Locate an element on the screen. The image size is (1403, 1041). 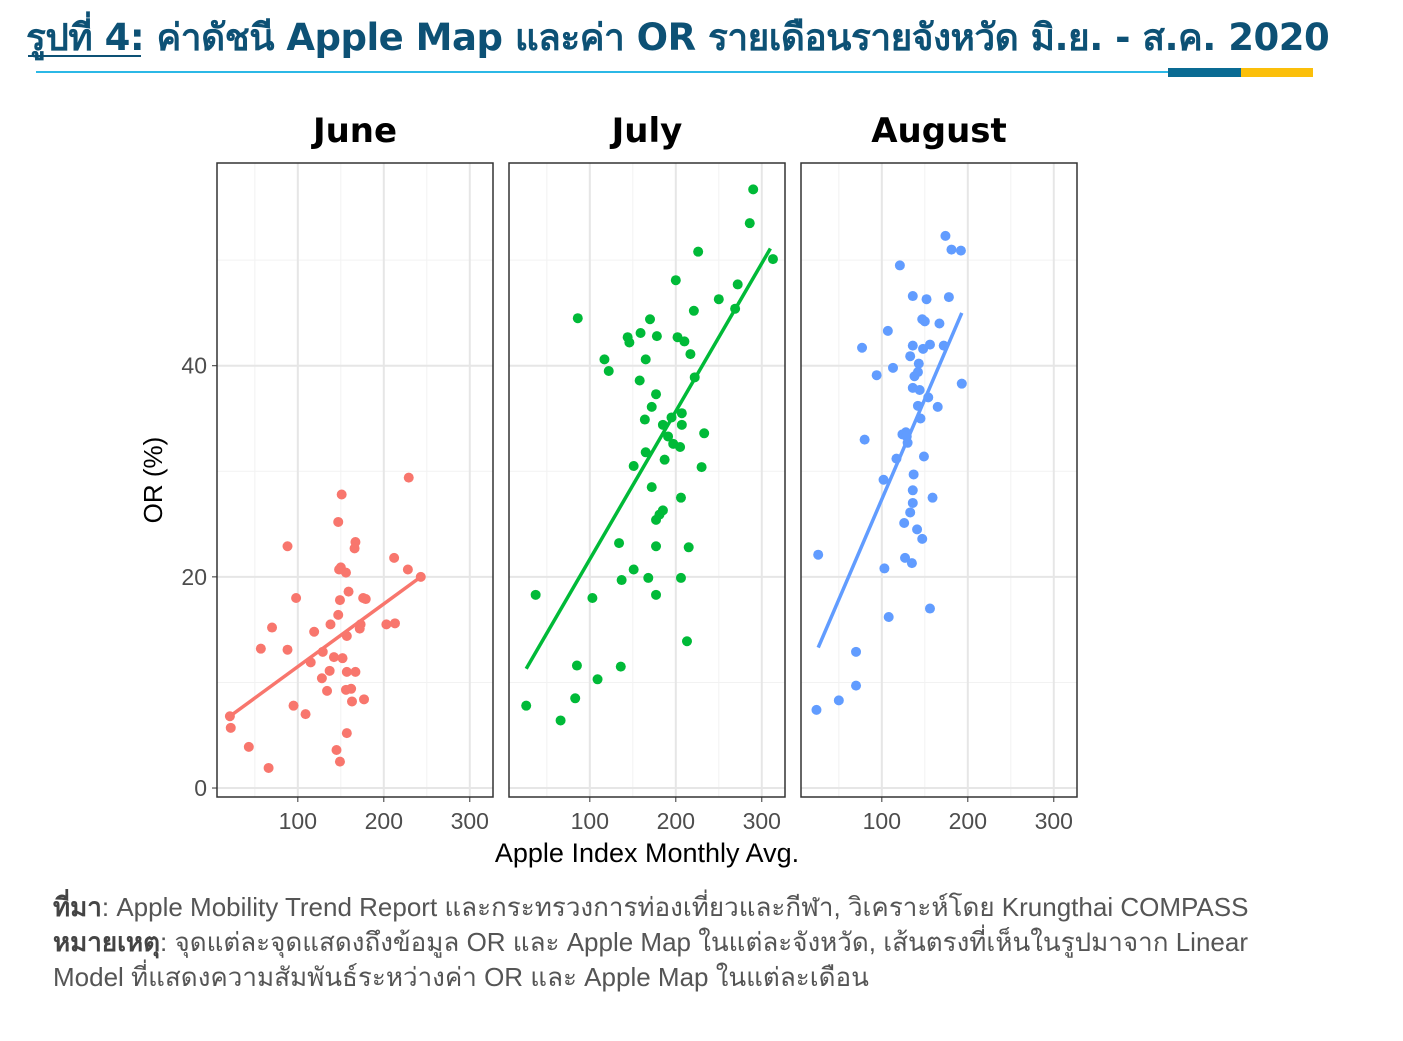
y-axis-label: OR (%) is located at coordinates (153, 480).